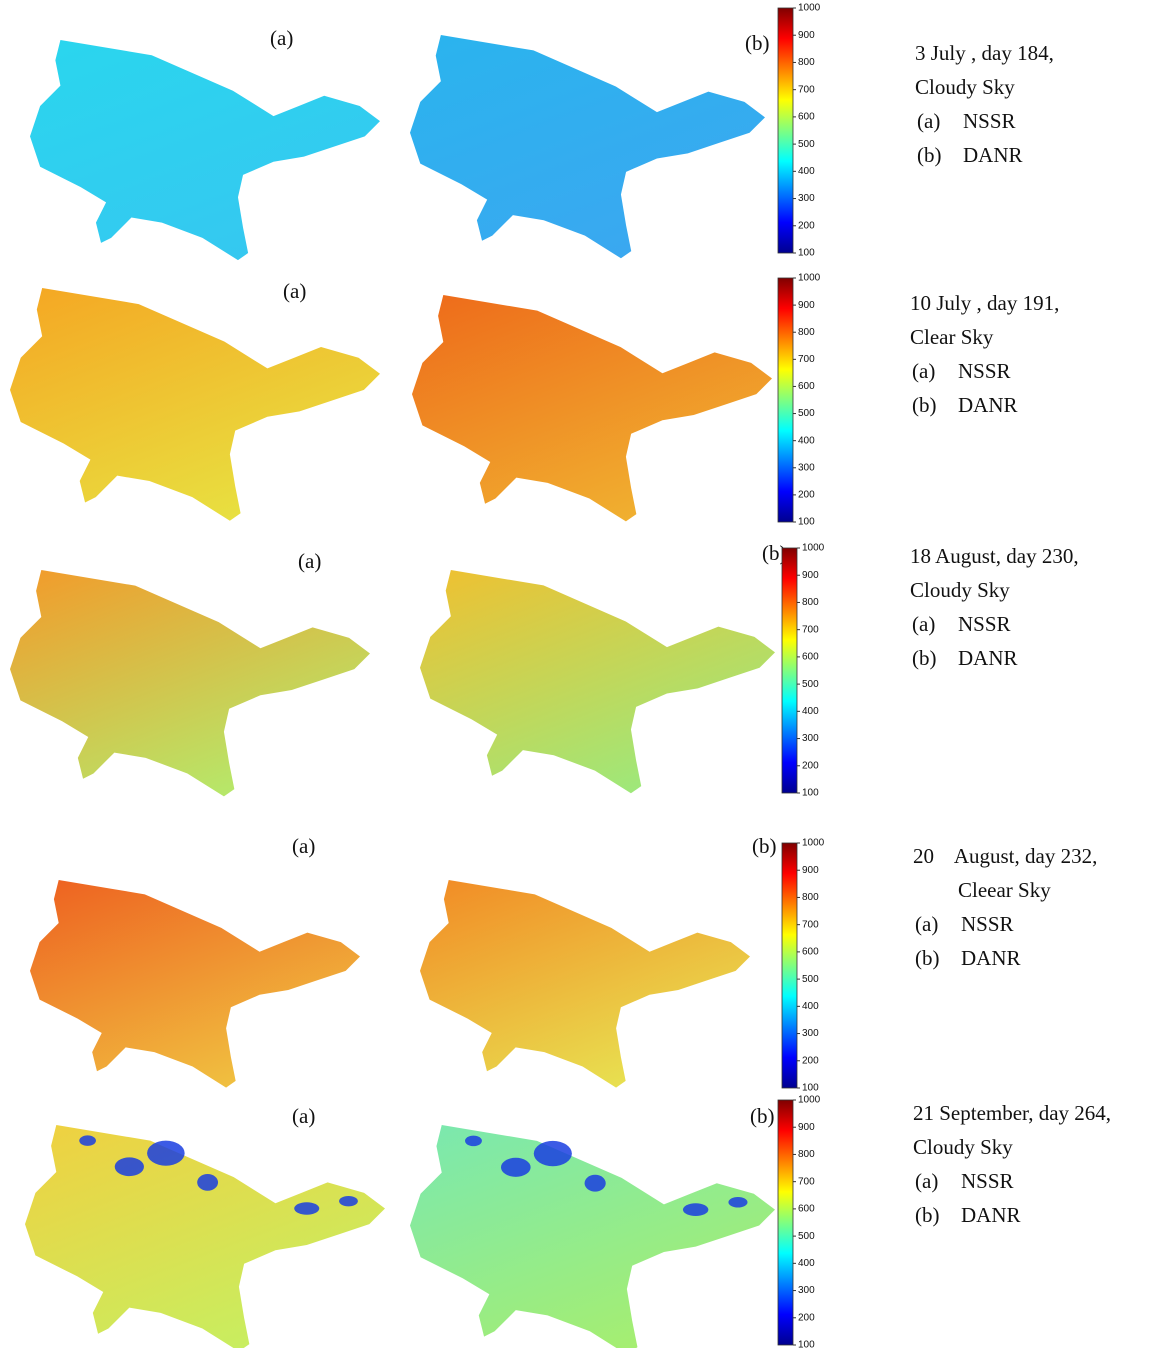 Image resolution: width=1163 pixels, height=1348 pixels. Describe the element at coordinates (1004, 890) in the screenshot. I see `caption-line: Cleear Sky` at that location.